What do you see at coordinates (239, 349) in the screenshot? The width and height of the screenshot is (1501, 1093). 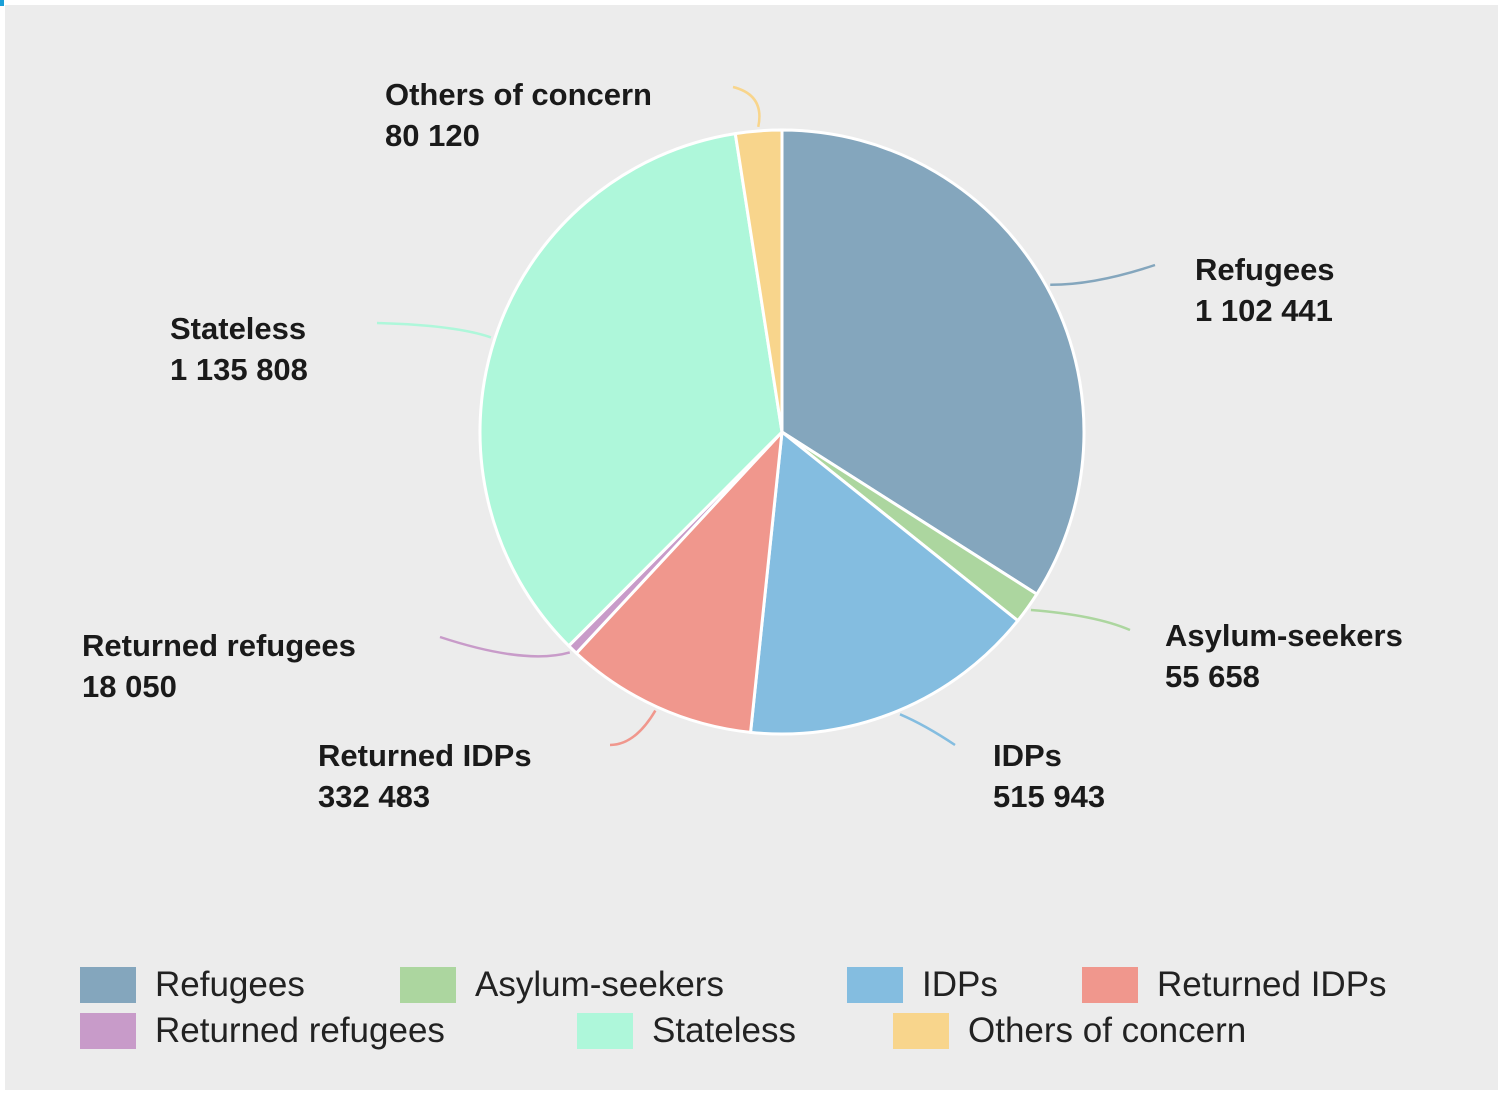 I see `slice-label-stateless: Stateless 1 135 808` at bounding box center [239, 349].